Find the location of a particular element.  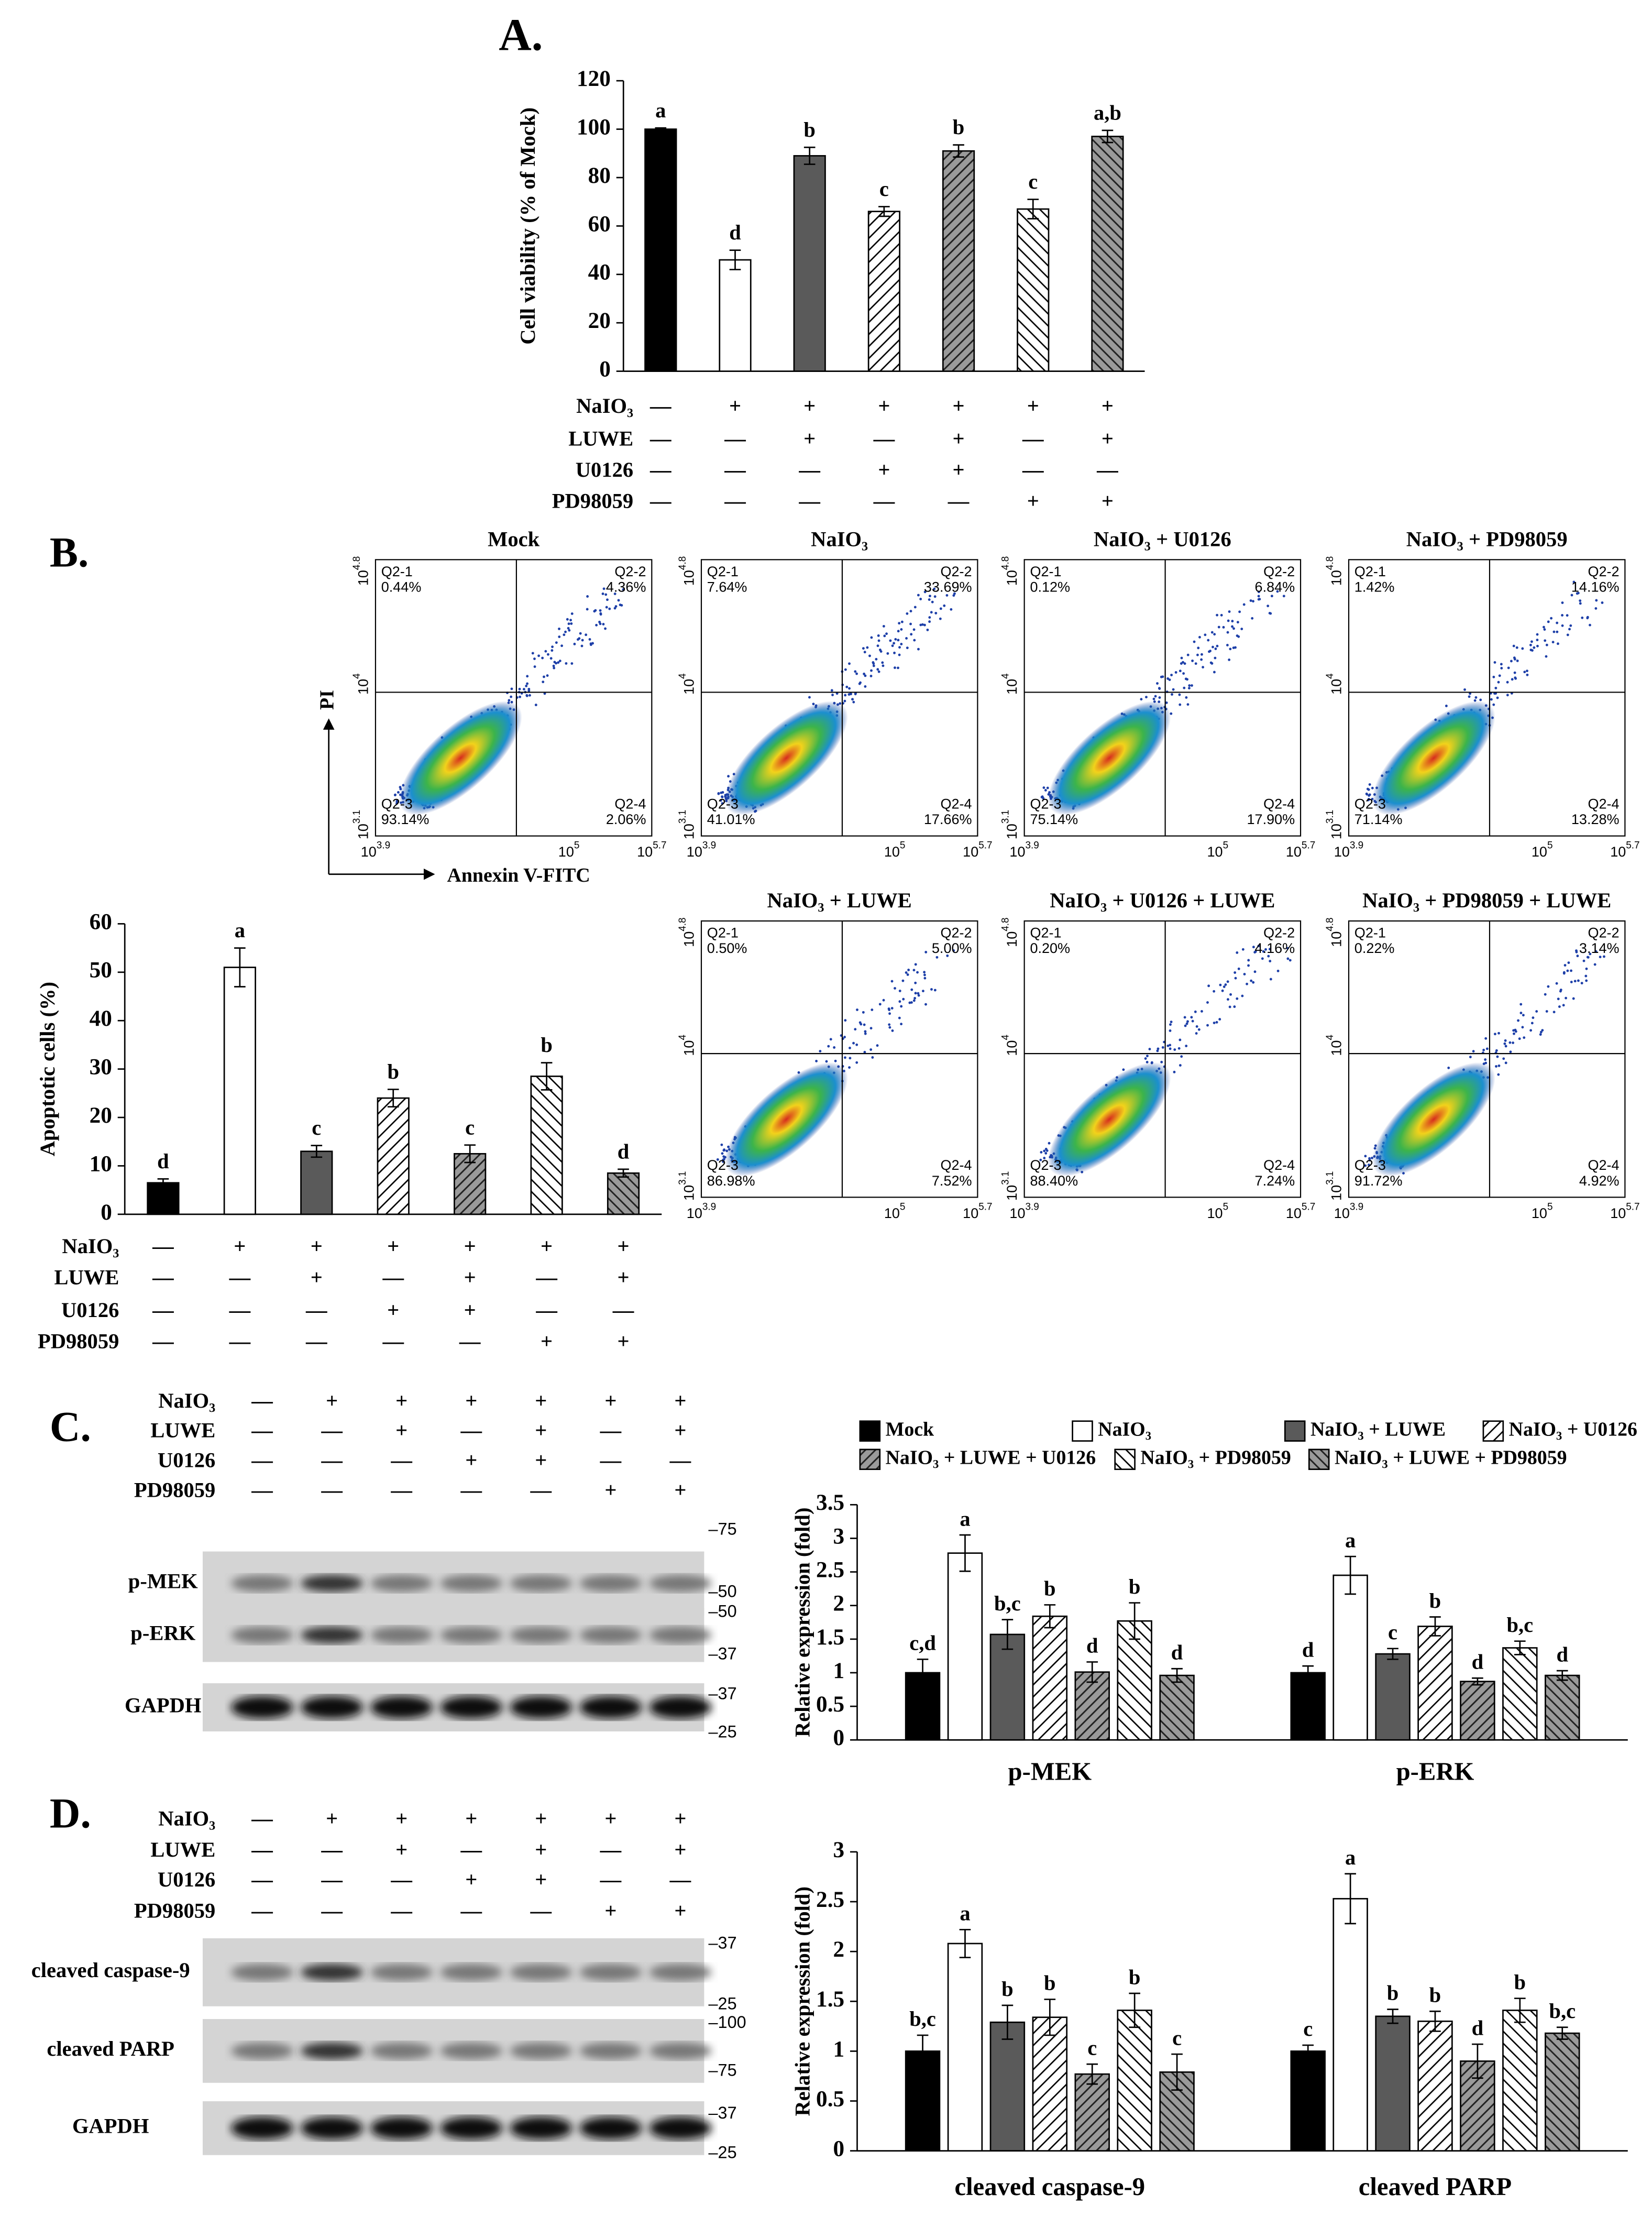

tick-exponent: 3.9 is located at coordinates (1356, 845).